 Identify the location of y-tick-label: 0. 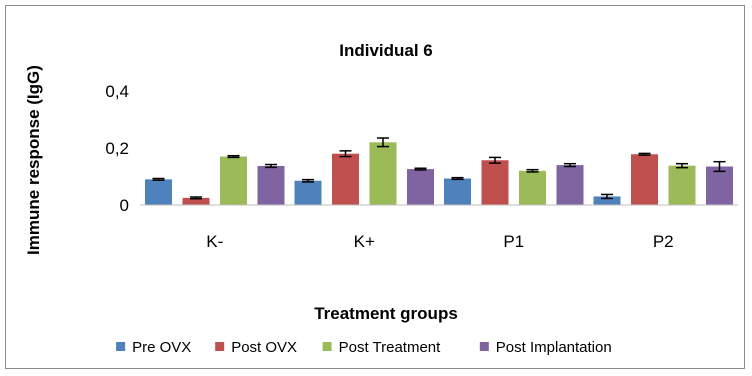
(124, 205).